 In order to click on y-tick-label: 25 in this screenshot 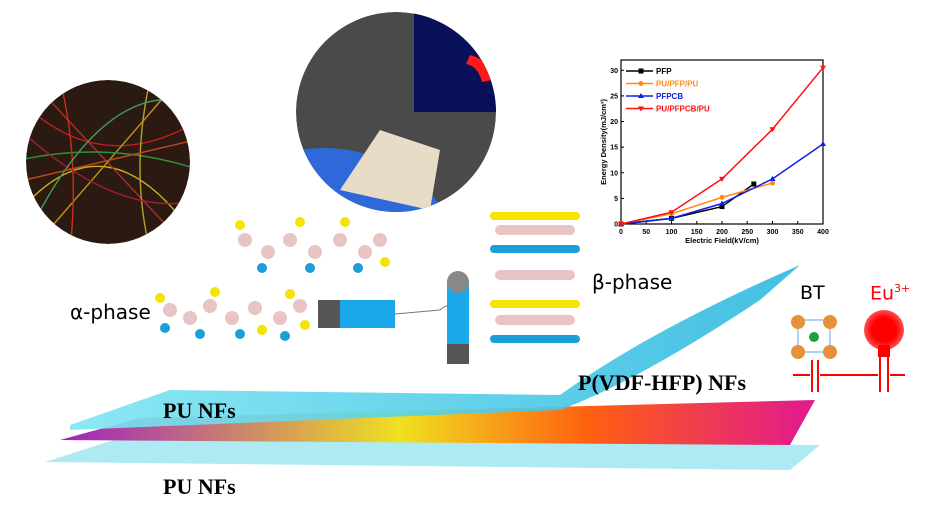, I will do `click(614, 96)`.